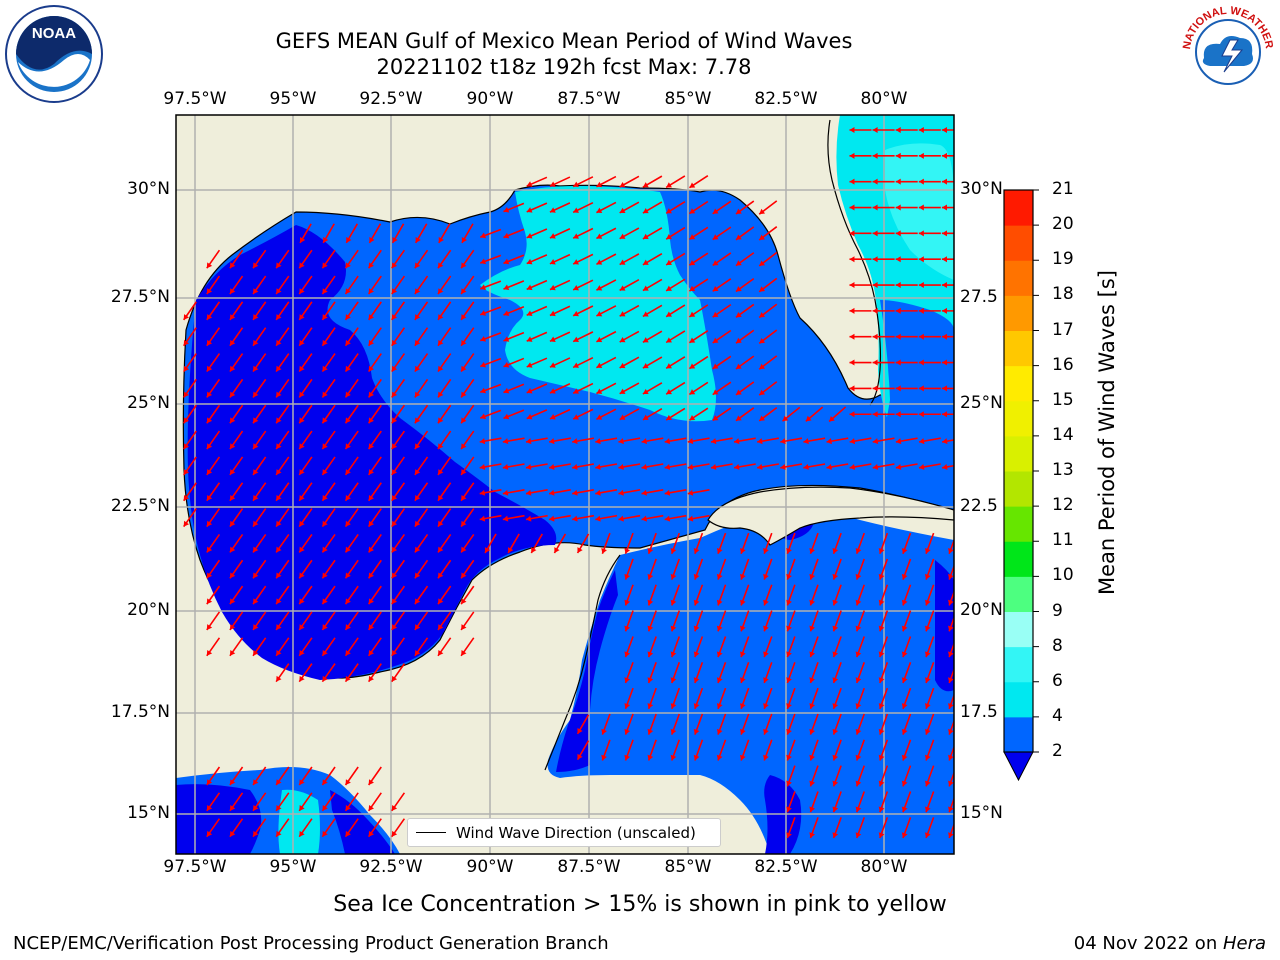 This screenshot has height=960, width=1280. What do you see at coordinates (195, 99) in the screenshot?
I see `lon-tick-label: 97.5°W` at bounding box center [195, 99].